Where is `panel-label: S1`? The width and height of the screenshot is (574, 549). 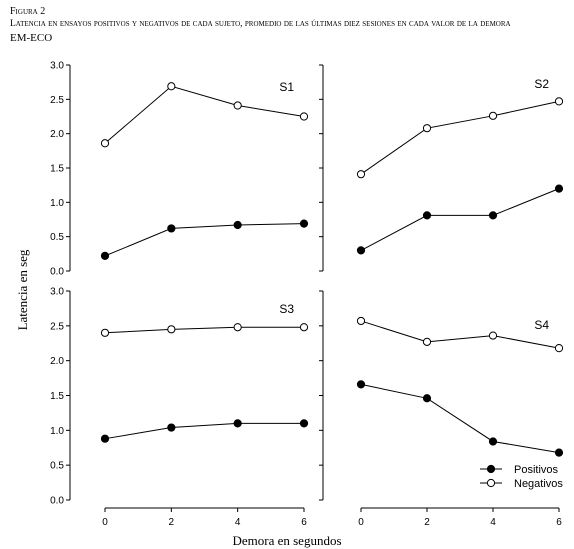
panel-label: S1 is located at coordinates (286, 87).